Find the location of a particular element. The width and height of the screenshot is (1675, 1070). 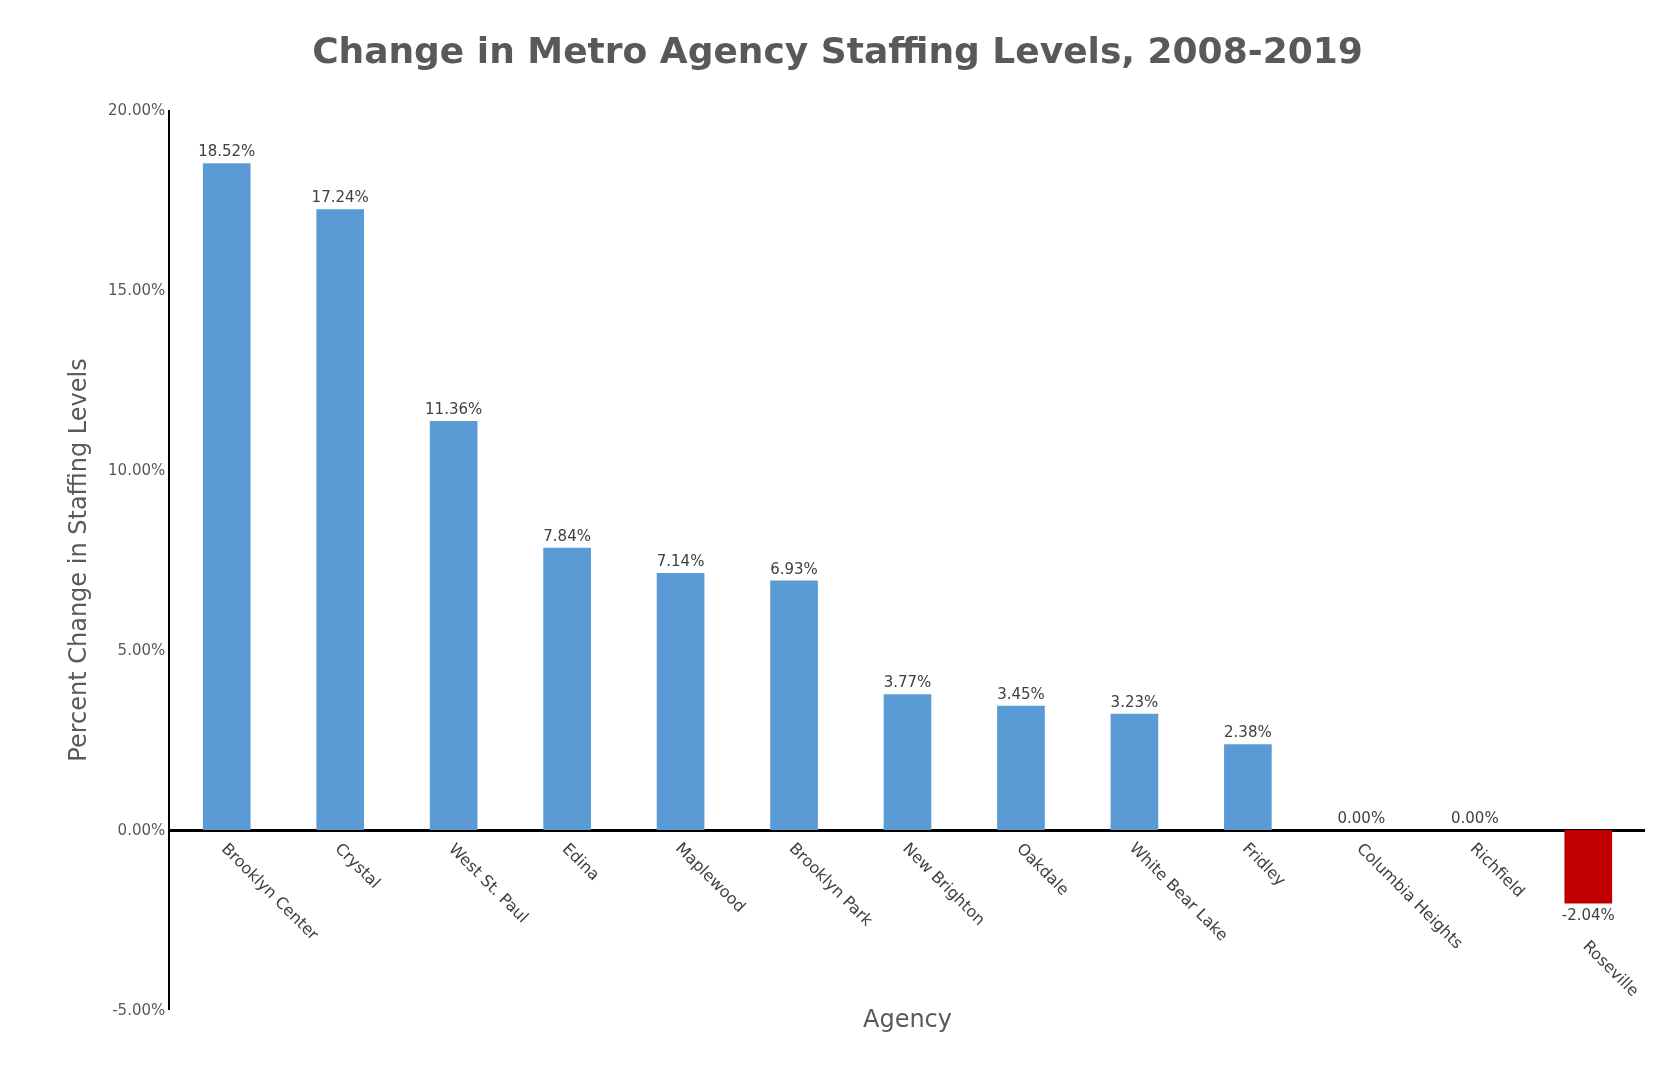

data-label: 11.36% is located at coordinates (454, 409).